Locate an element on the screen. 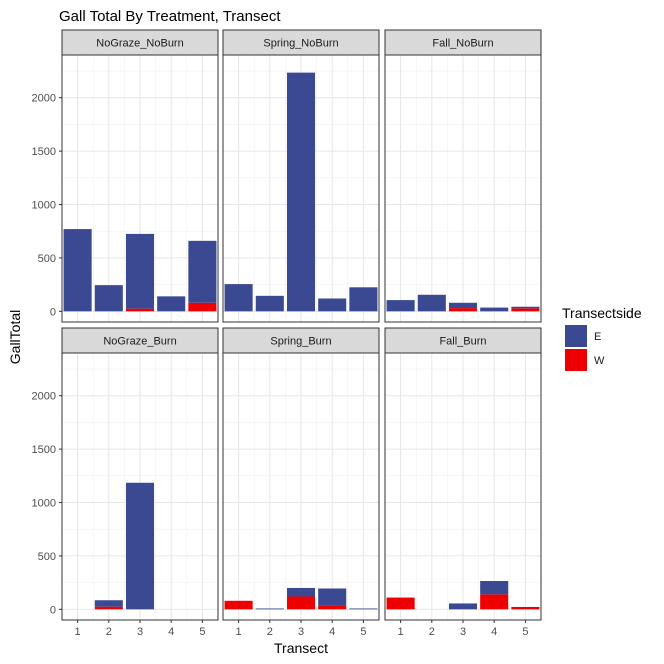 The height and width of the screenshot is (664, 664). legend-key-W is located at coordinates (576, 360).